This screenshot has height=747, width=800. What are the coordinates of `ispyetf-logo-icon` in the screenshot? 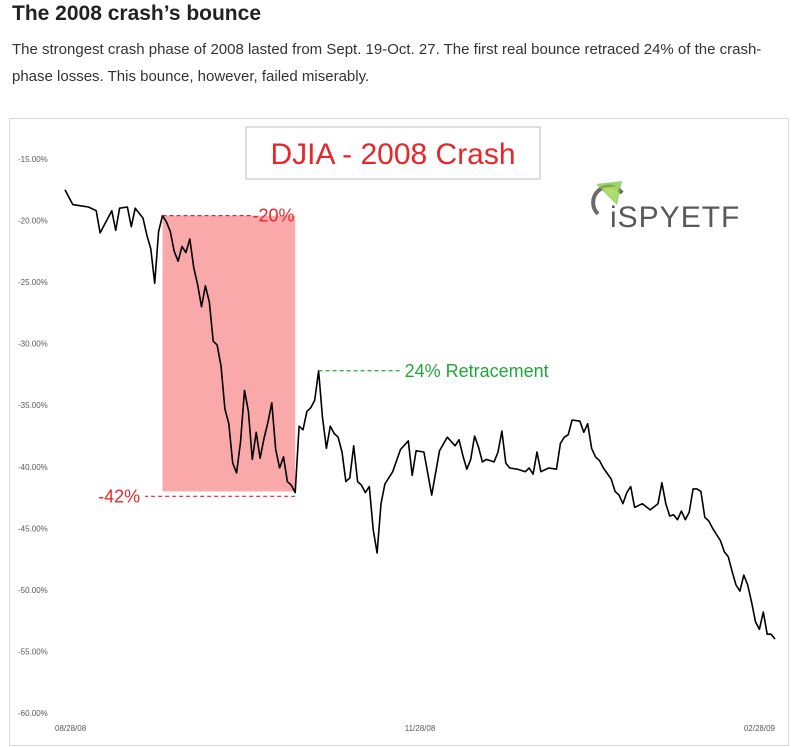 It's located at (607, 198).